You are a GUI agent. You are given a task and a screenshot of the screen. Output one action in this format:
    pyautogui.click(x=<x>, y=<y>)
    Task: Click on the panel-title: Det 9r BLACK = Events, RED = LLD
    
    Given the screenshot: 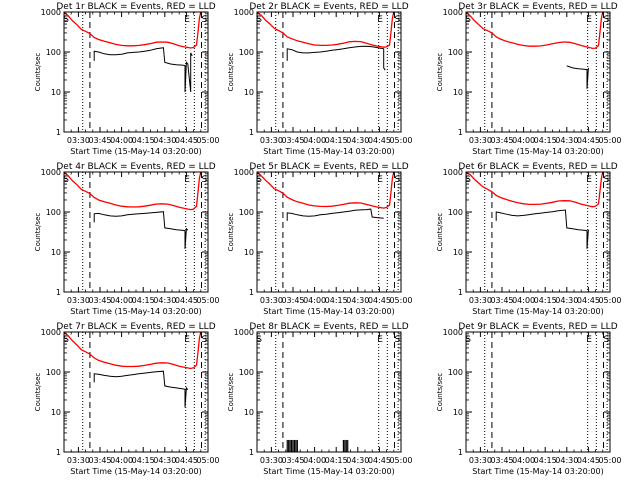 What is the action you would take?
    pyautogui.click(x=537, y=327)
    